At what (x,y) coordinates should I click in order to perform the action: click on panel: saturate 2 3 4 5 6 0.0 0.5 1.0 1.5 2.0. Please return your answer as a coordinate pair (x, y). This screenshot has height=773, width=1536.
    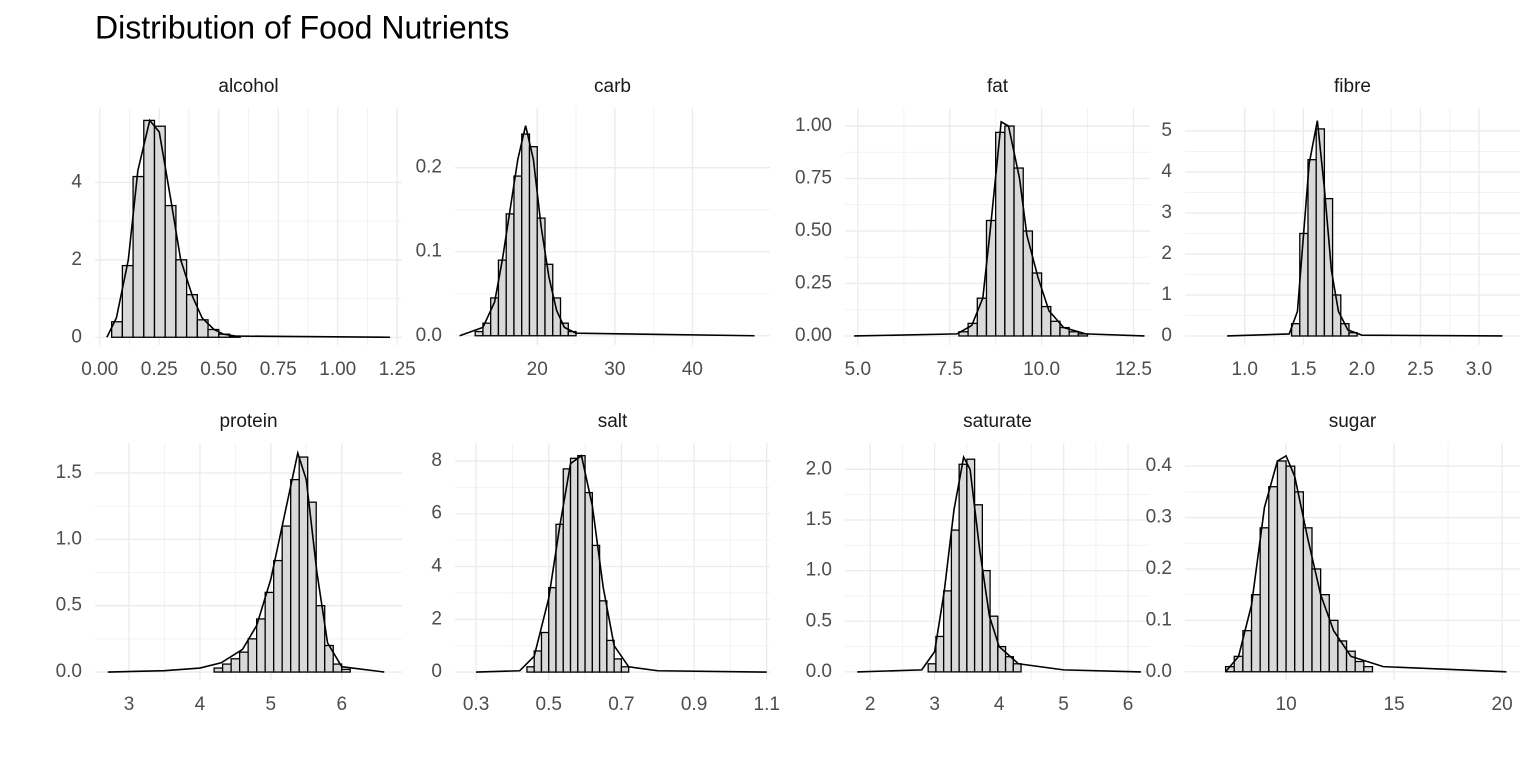
    Looking at the image, I should click on (978, 563).